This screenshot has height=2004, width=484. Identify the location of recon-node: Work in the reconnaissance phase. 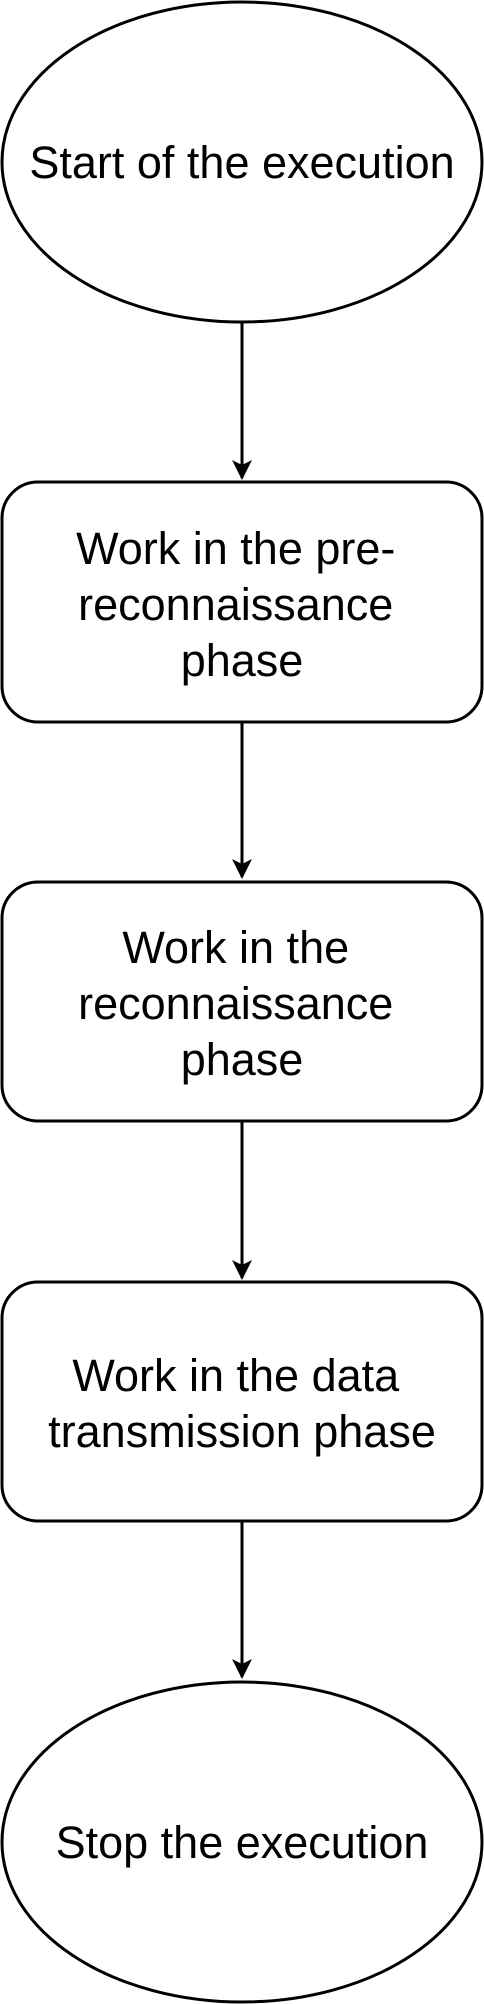
(242, 1001).